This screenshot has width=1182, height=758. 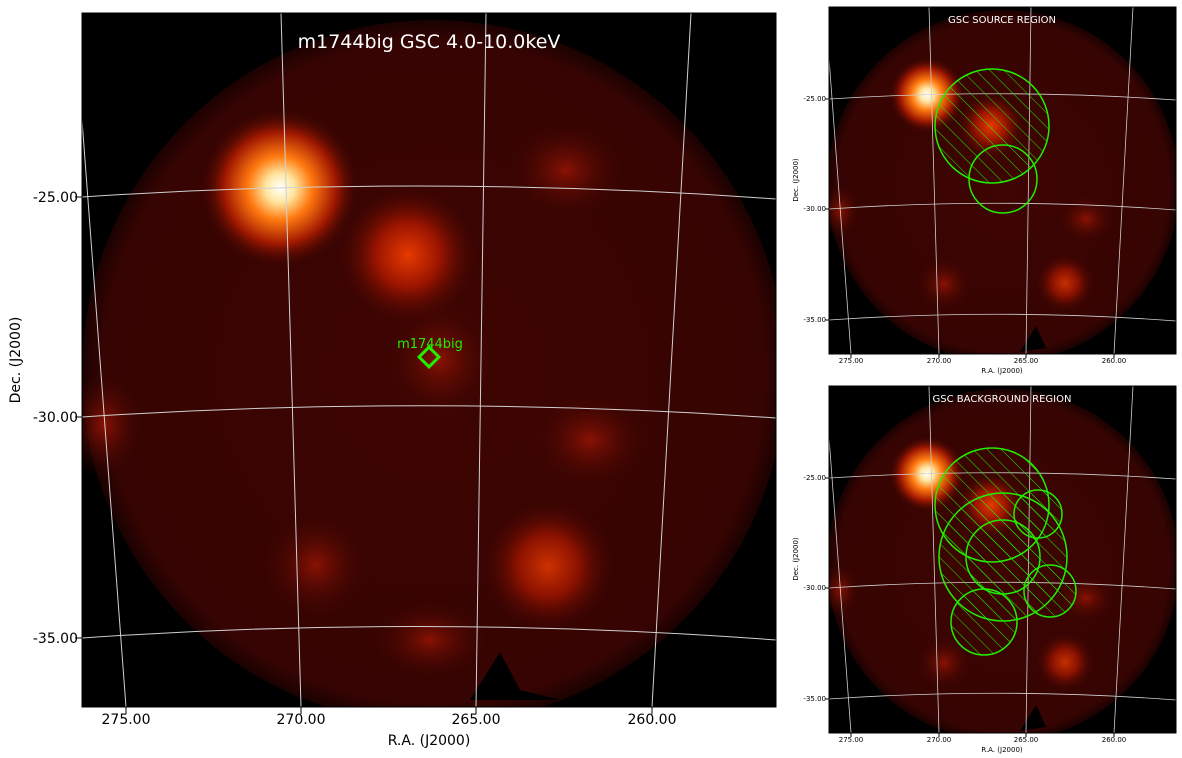 What do you see at coordinates (992, 126) in the screenshot?
I see `source-region-circle` at bounding box center [992, 126].